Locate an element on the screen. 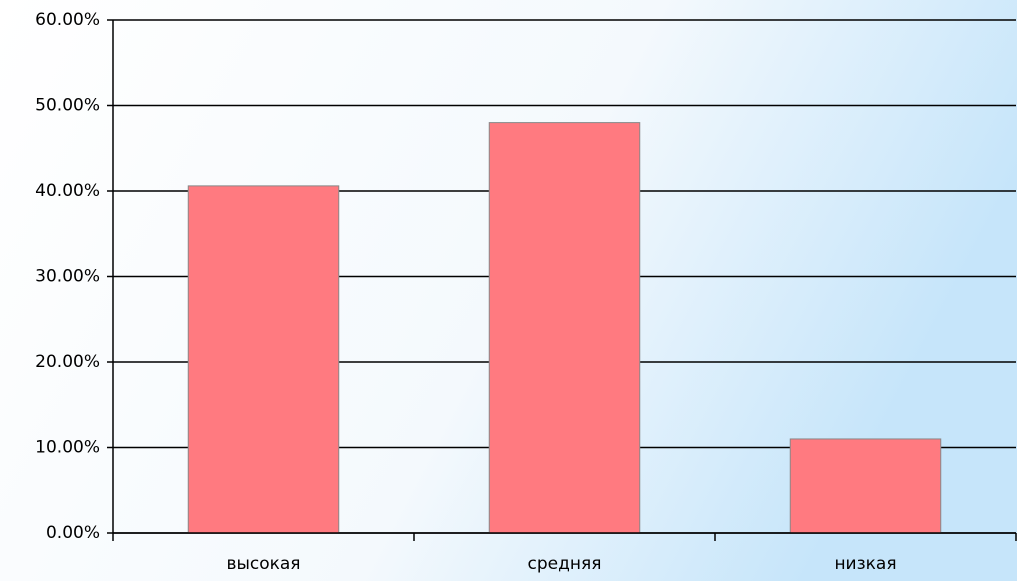 Image resolution: width=1017 pixels, height=585 pixels. y-tick-label: 50.00% is located at coordinates (67, 106).